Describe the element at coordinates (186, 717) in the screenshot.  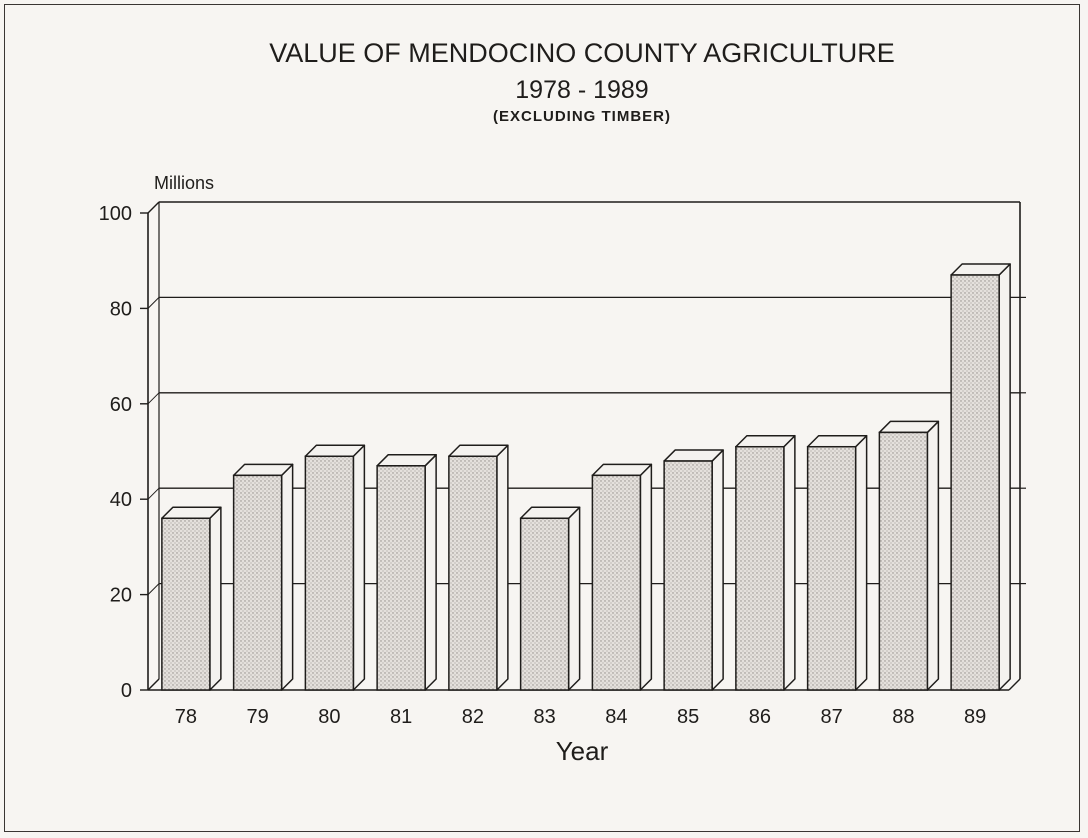
I see `x-tick-label: 78` at that location.